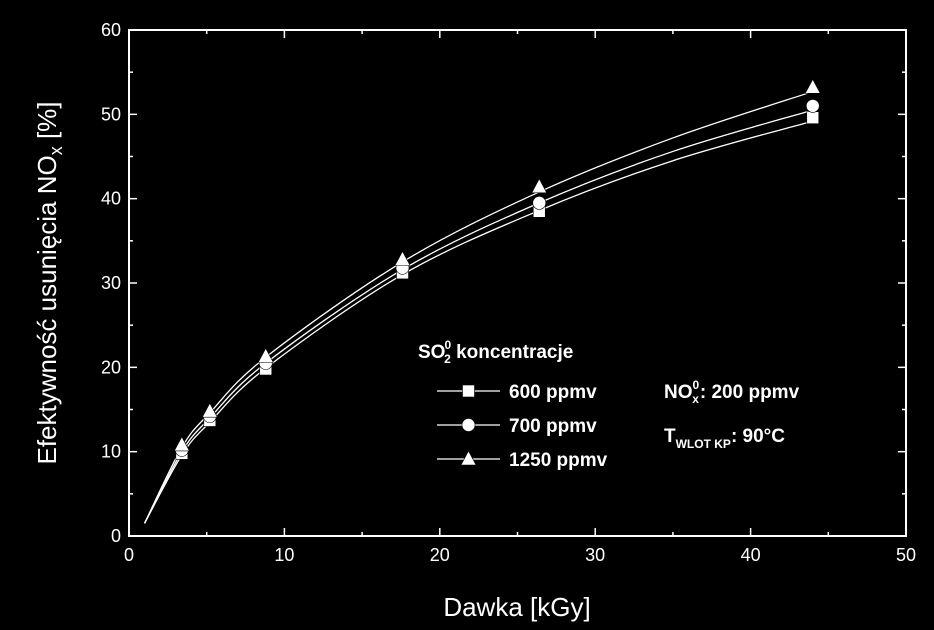 The height and width of the screenshot is (630, 934). What do you see at coordinates (670, 436) in the screenshot?
I see `annotation-temp-main: T` at bounding box center [670, 436].